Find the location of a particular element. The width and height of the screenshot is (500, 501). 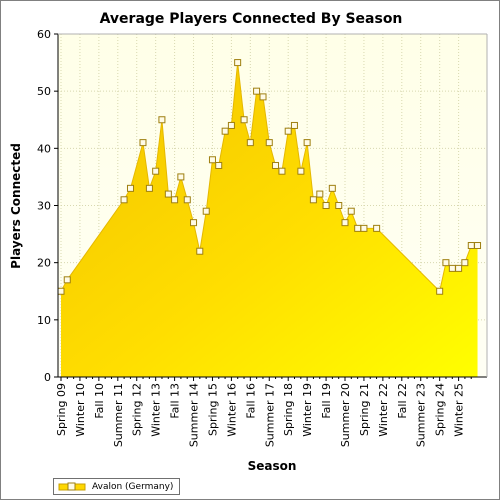

x-tick-label: Spring 24 is located at coordinates (440, 409).